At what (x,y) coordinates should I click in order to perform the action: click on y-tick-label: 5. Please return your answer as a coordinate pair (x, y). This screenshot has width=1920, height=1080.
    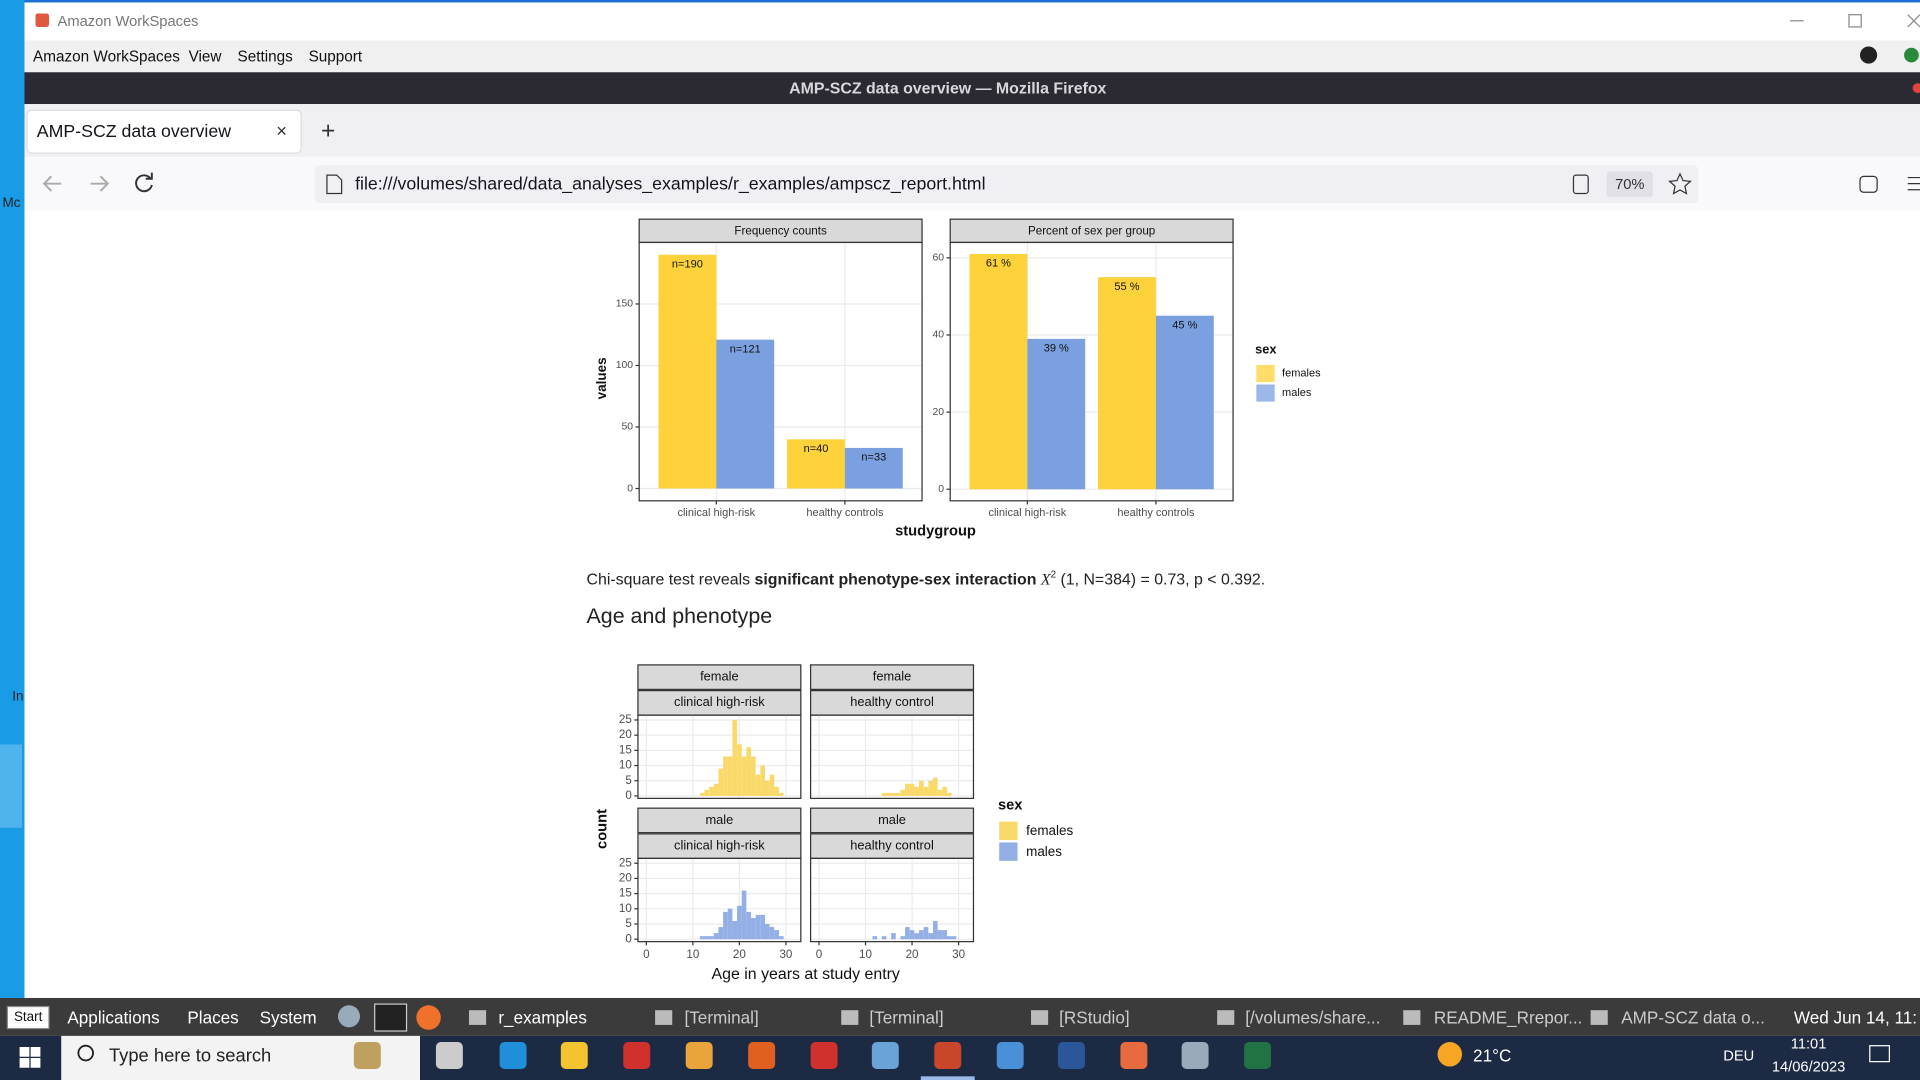
    Looking at the image, I should click on (628, 923).